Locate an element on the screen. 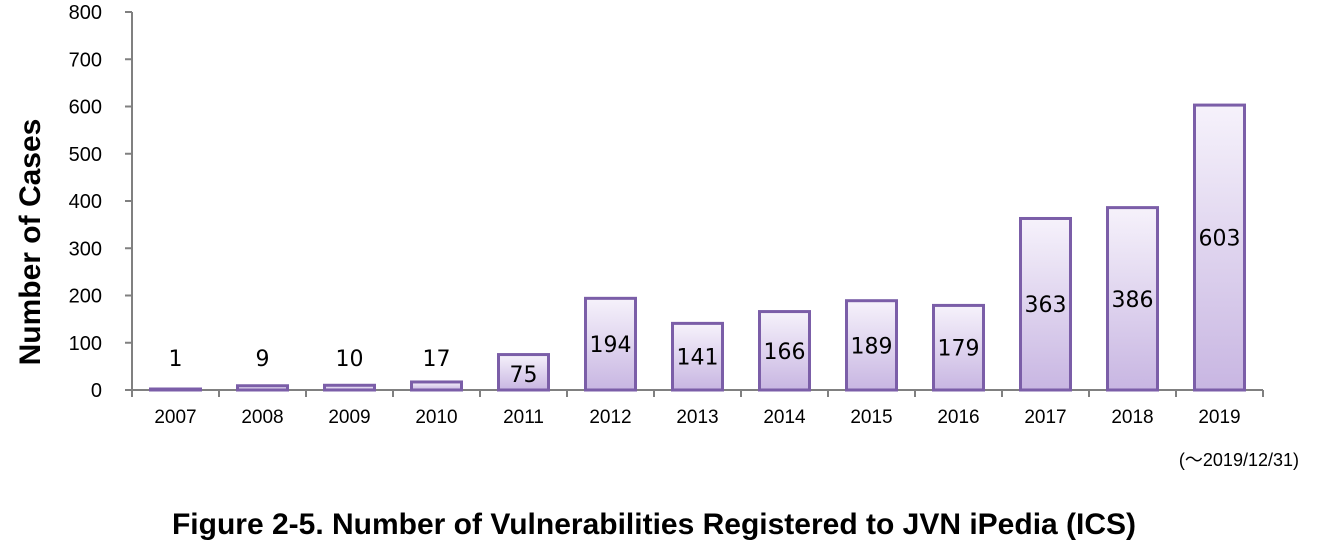 This screenshot has width=1338, height=559. x-tick-label: 2015 is located at coordinates (871, 417).